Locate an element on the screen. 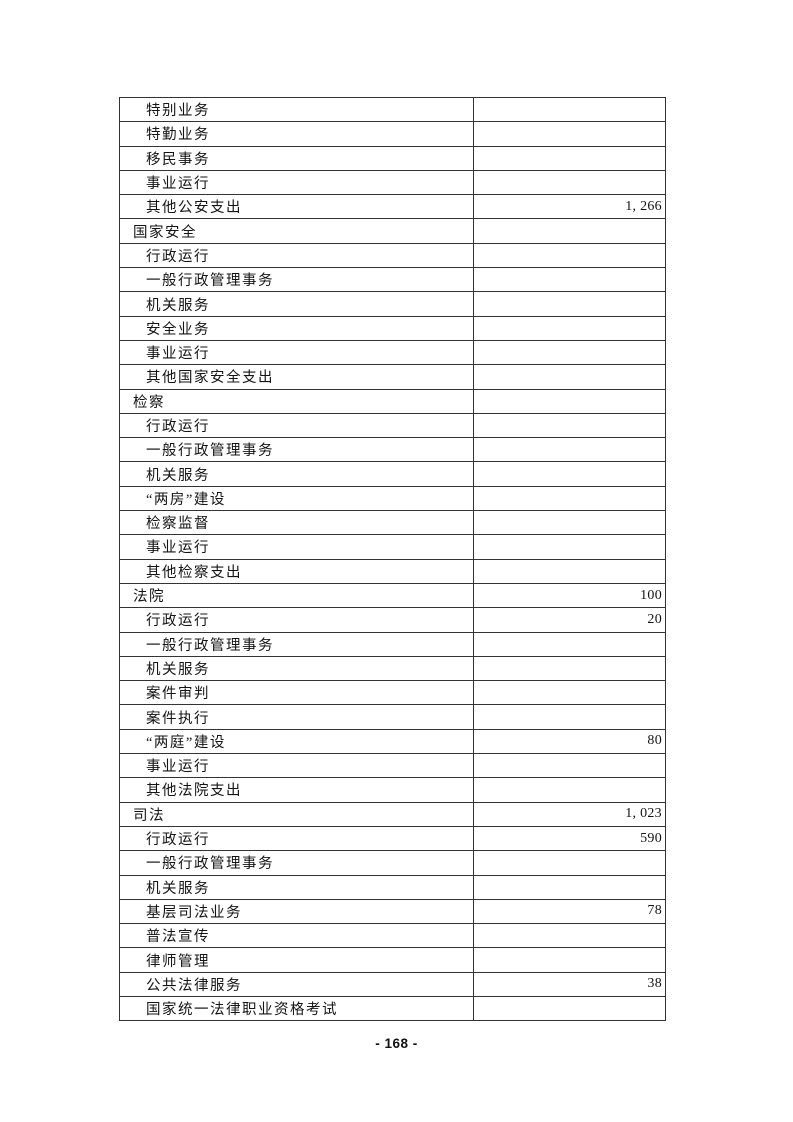  table-row: 律师管理 is located at coordinates (392, 960).